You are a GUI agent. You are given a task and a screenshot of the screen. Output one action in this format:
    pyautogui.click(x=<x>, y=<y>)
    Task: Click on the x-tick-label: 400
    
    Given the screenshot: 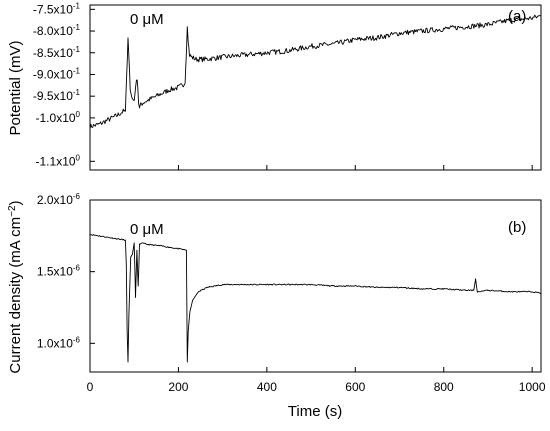 What is the action you would take?
    pyautogui.click(x=267, y=387)
    